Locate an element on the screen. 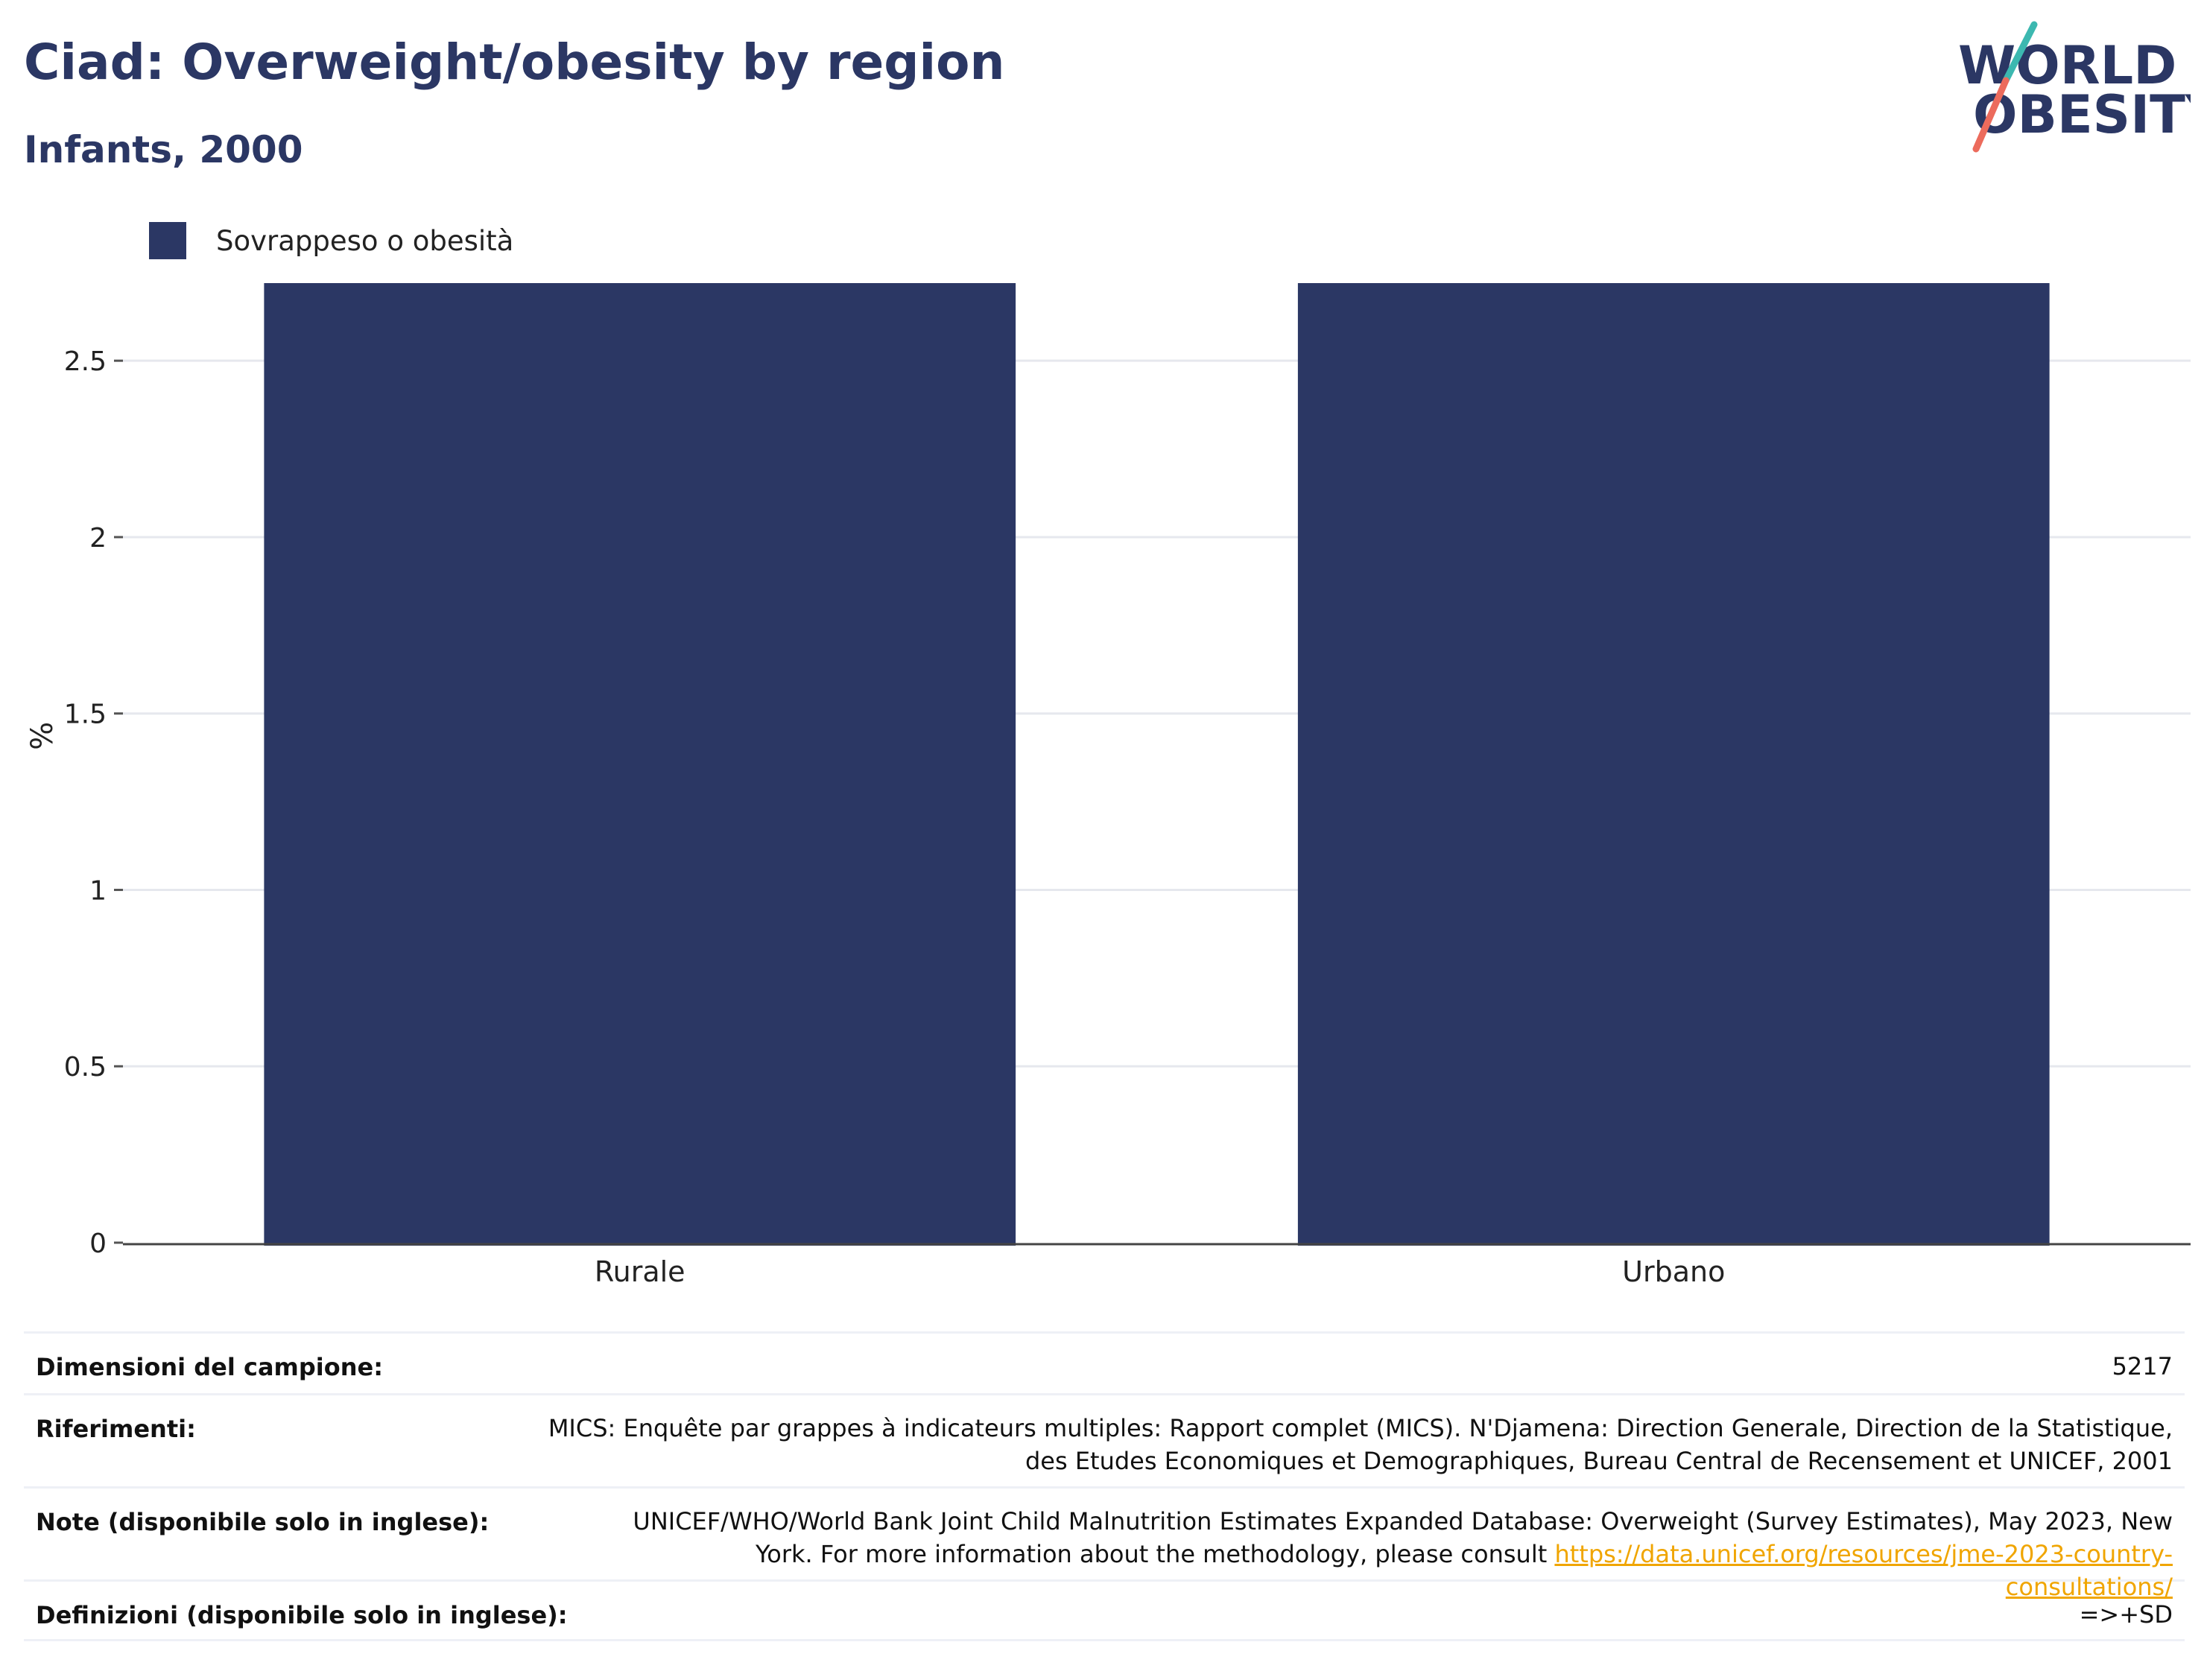 The image size is (2204, 1680). world-obesity-logo-graphic: WORLD OBESITY is located at coordinates (2081, 87).